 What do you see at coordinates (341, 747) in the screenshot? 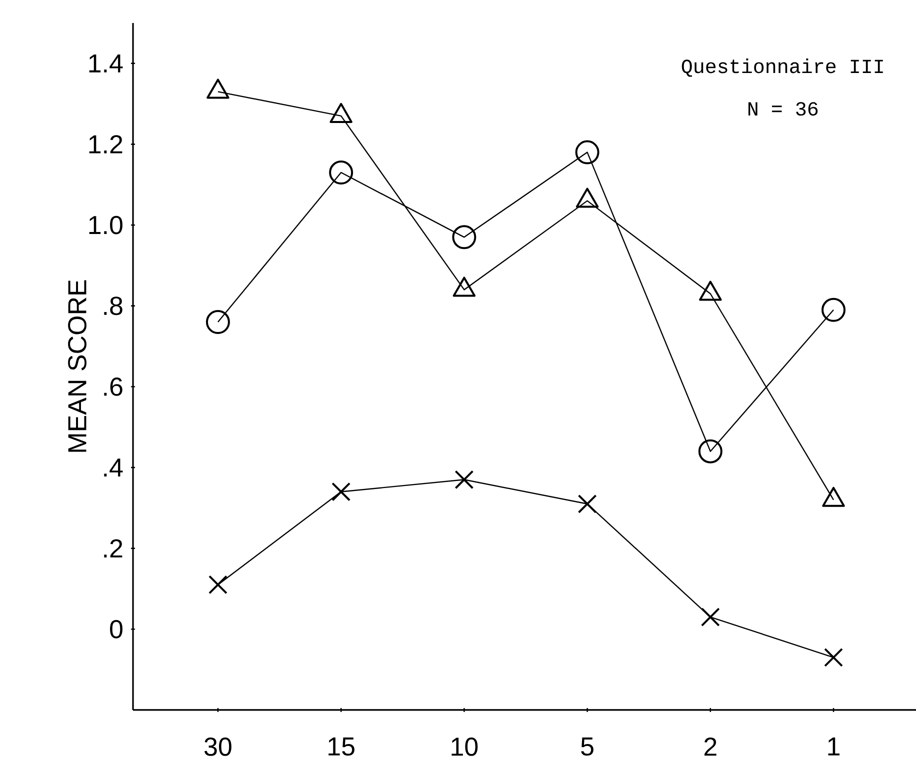
I see `x-tick-label: 15` at bounding box center [341, 747].